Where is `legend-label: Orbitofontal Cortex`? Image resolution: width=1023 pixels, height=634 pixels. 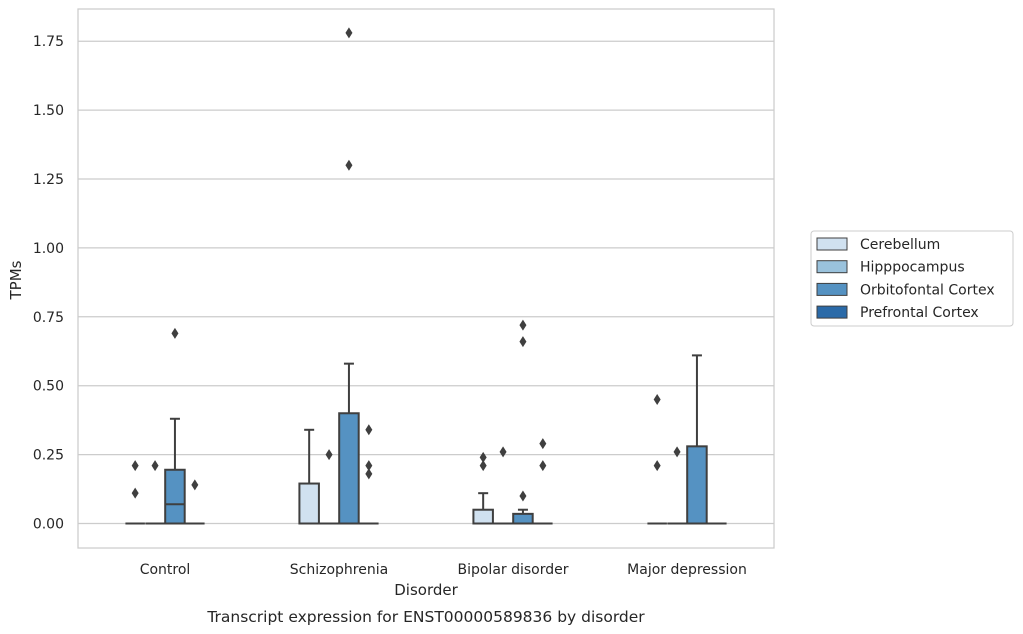 legend-label: Orbitofontal Cortex is located at coordinates (927, 290).